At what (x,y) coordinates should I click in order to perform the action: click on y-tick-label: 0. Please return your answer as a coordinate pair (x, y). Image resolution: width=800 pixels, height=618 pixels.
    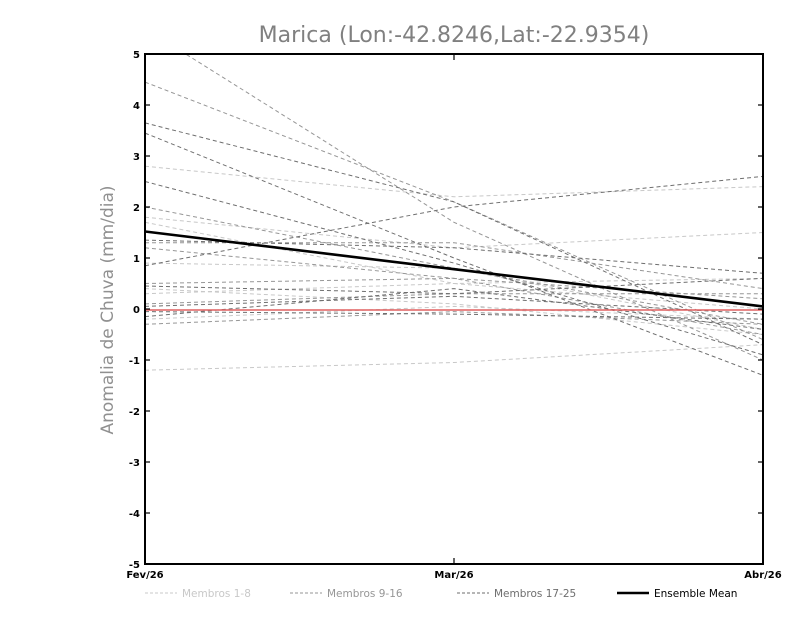
    Looking at the image, I should click on (136, 310).